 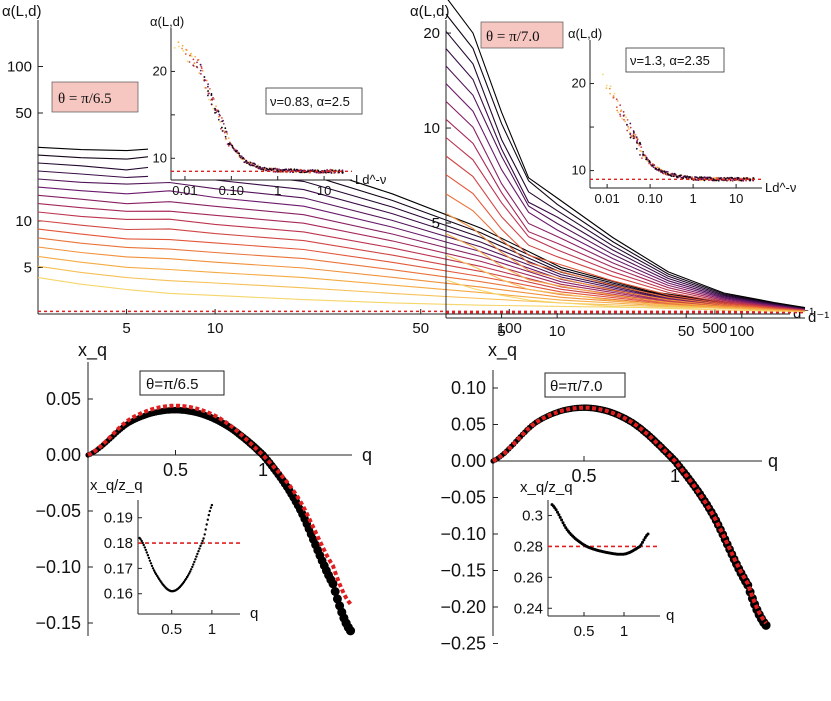 What do you see at coordinates (513, 37) in the screenshot?
I see `p2-annotation: θ = π/7.0` at bounding box center [513, 37].